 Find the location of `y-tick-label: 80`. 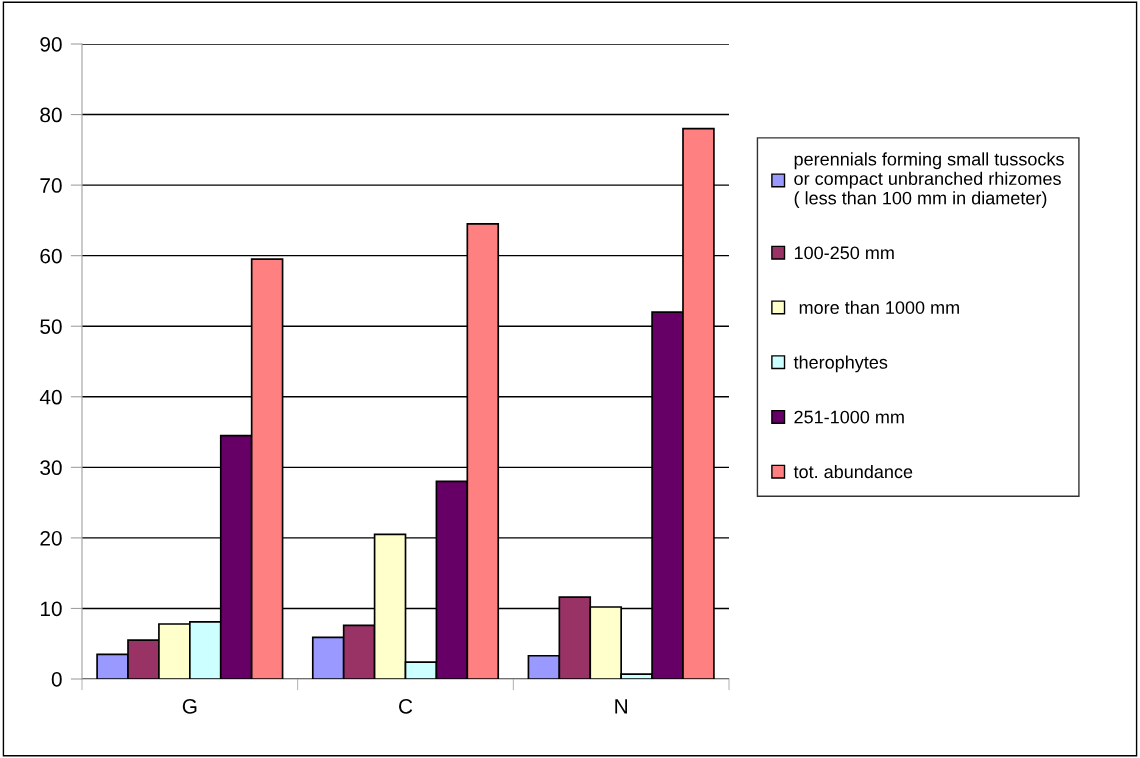

y-tick-label: 80 is located at coordinates (51, 115).